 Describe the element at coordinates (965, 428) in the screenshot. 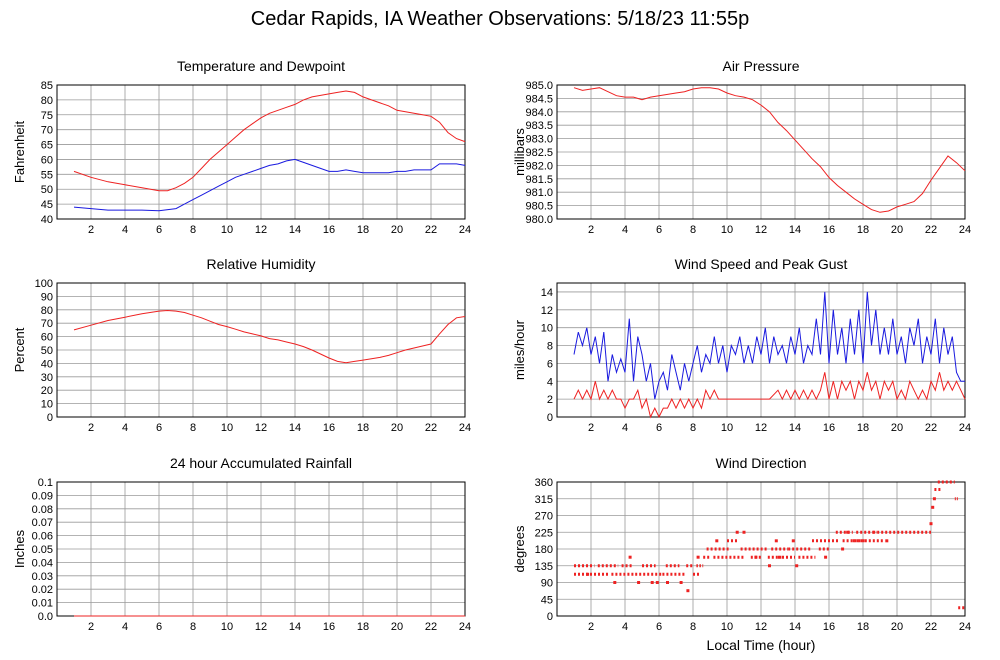

I see `x-tick-label: 24` at that location.